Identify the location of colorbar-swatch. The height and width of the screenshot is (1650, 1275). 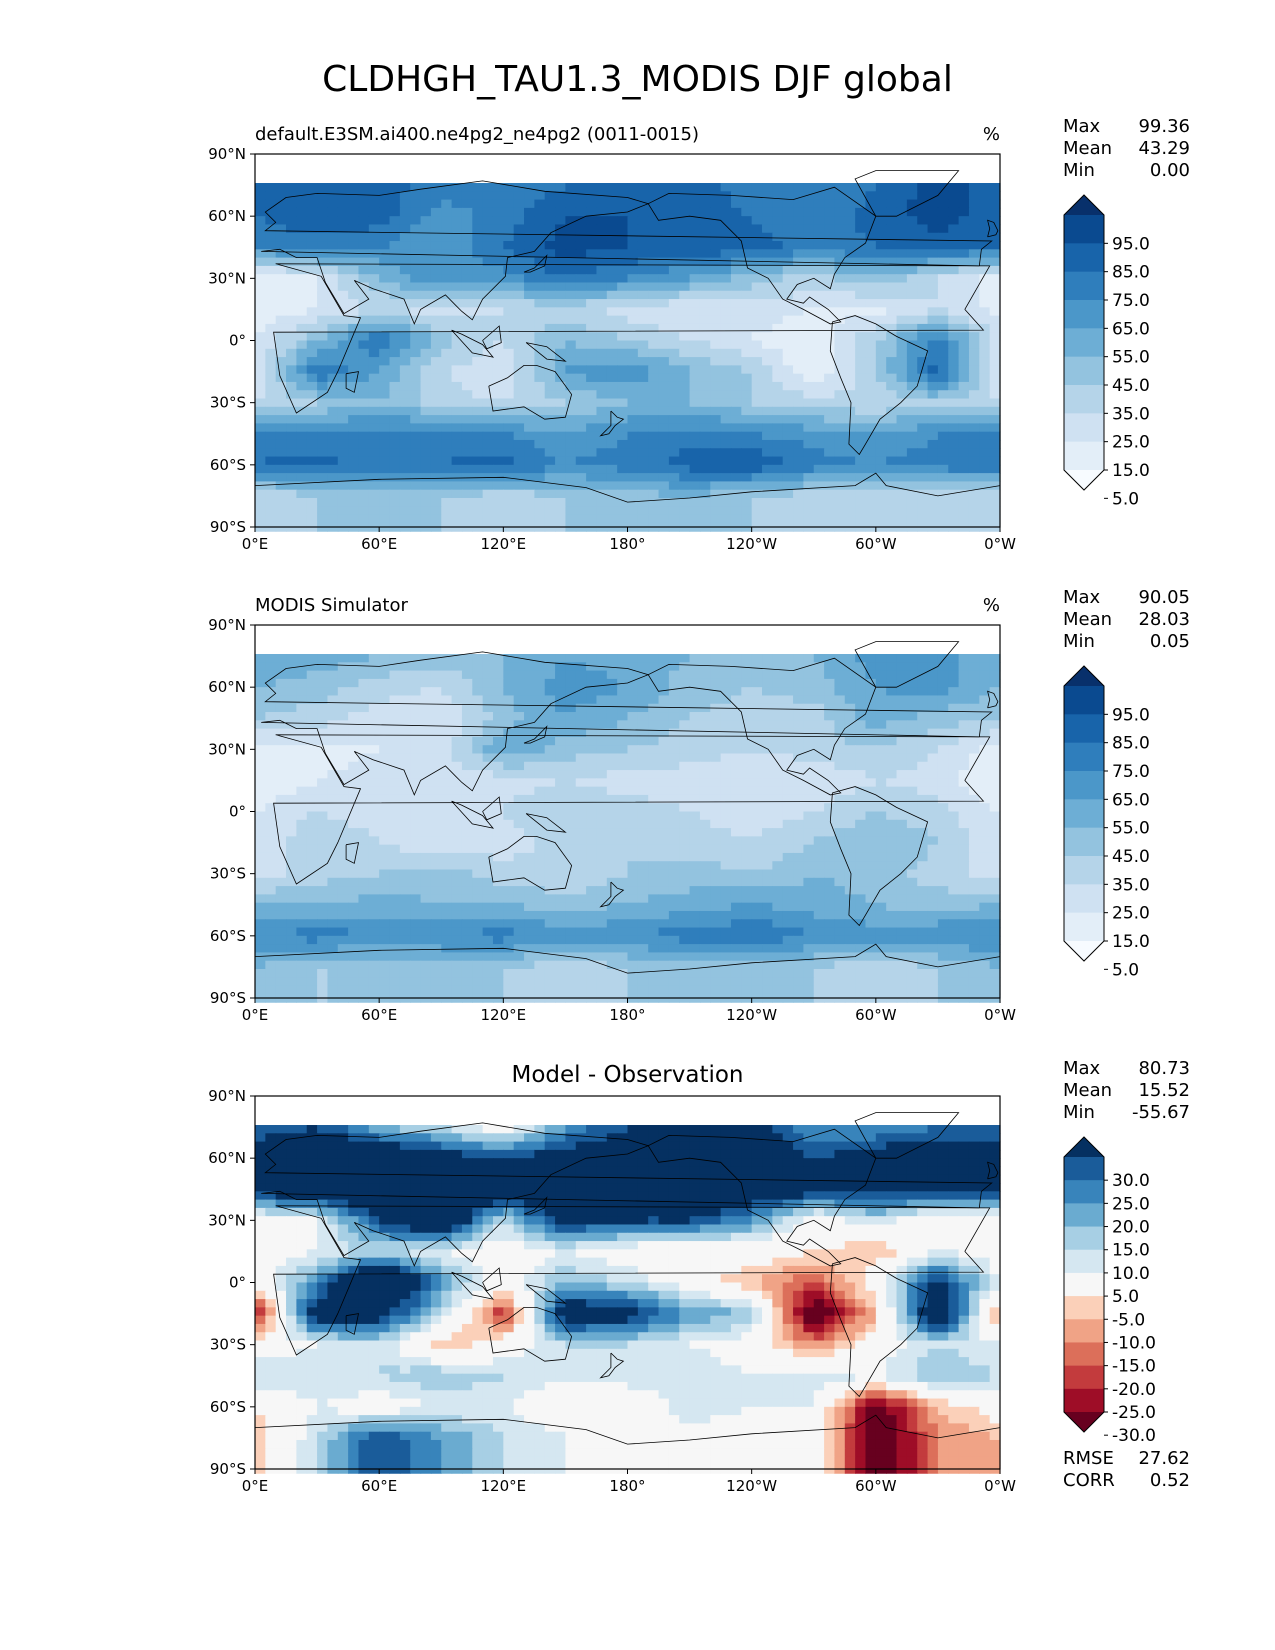
(1084, 229).